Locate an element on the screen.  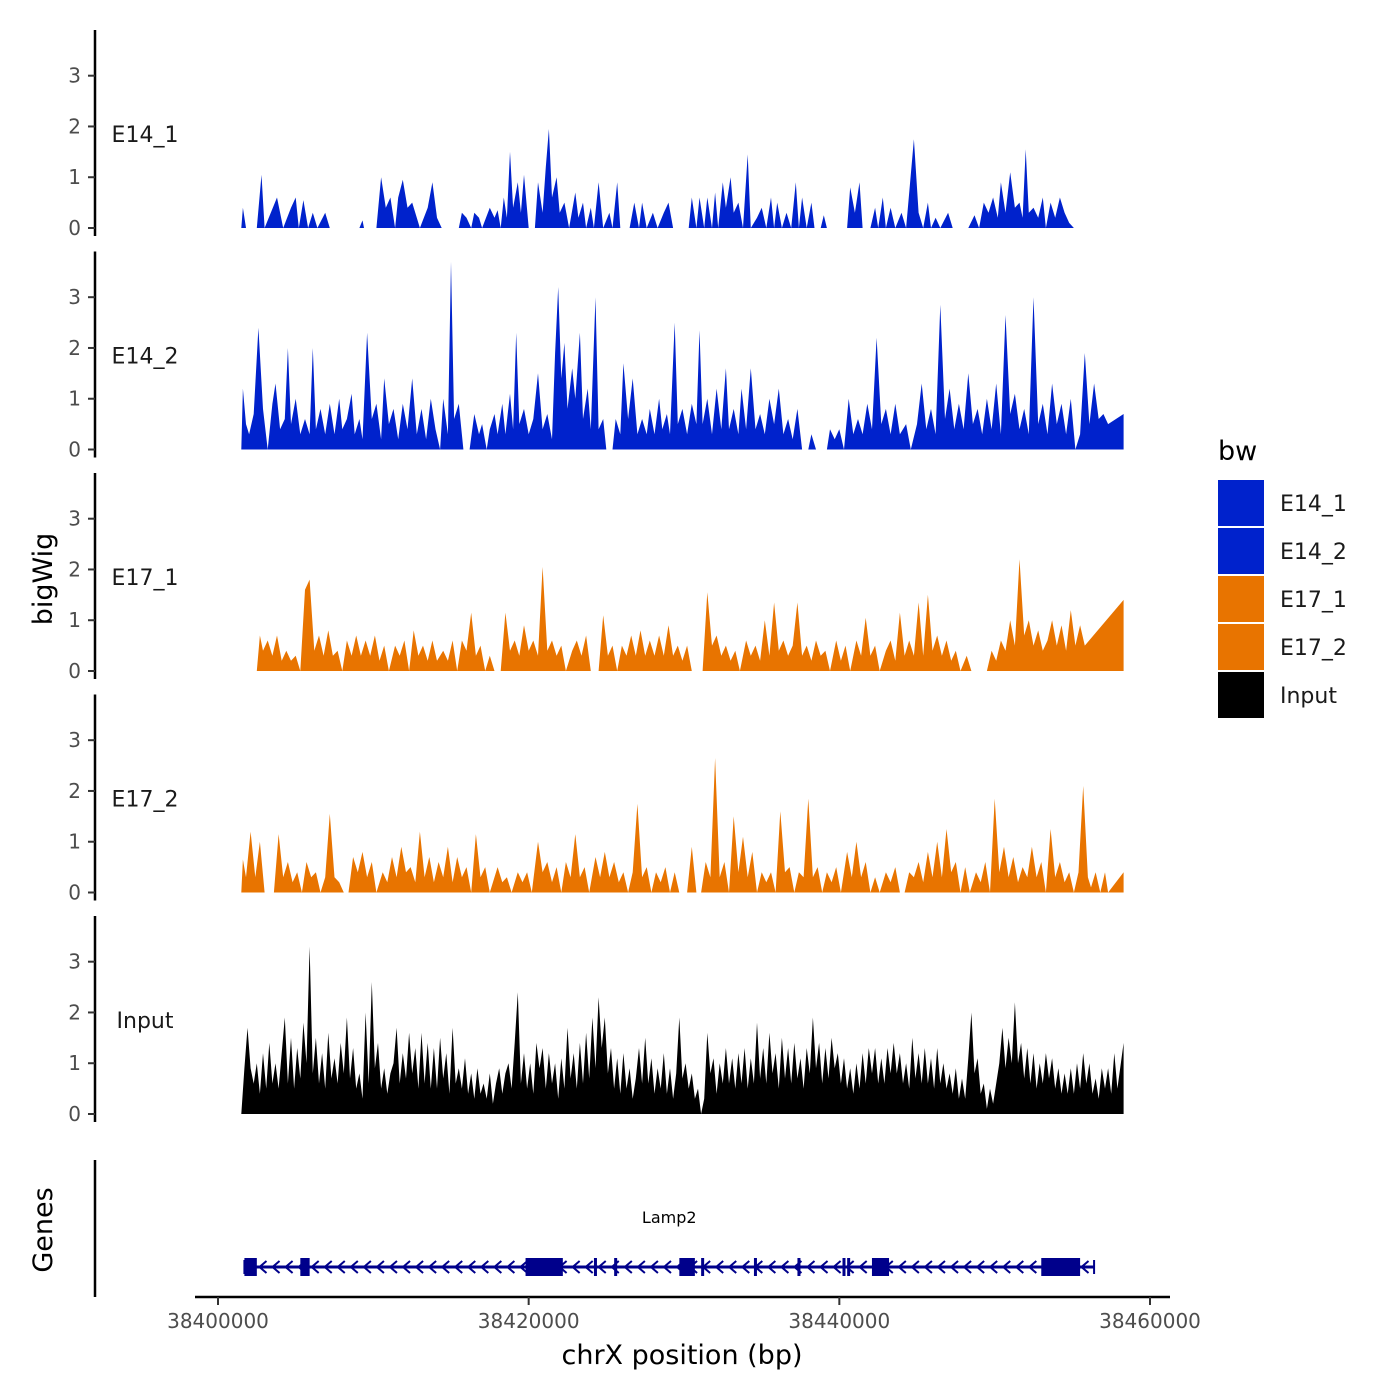
legend-label-input: Input is located at coordinates (1308, 696).